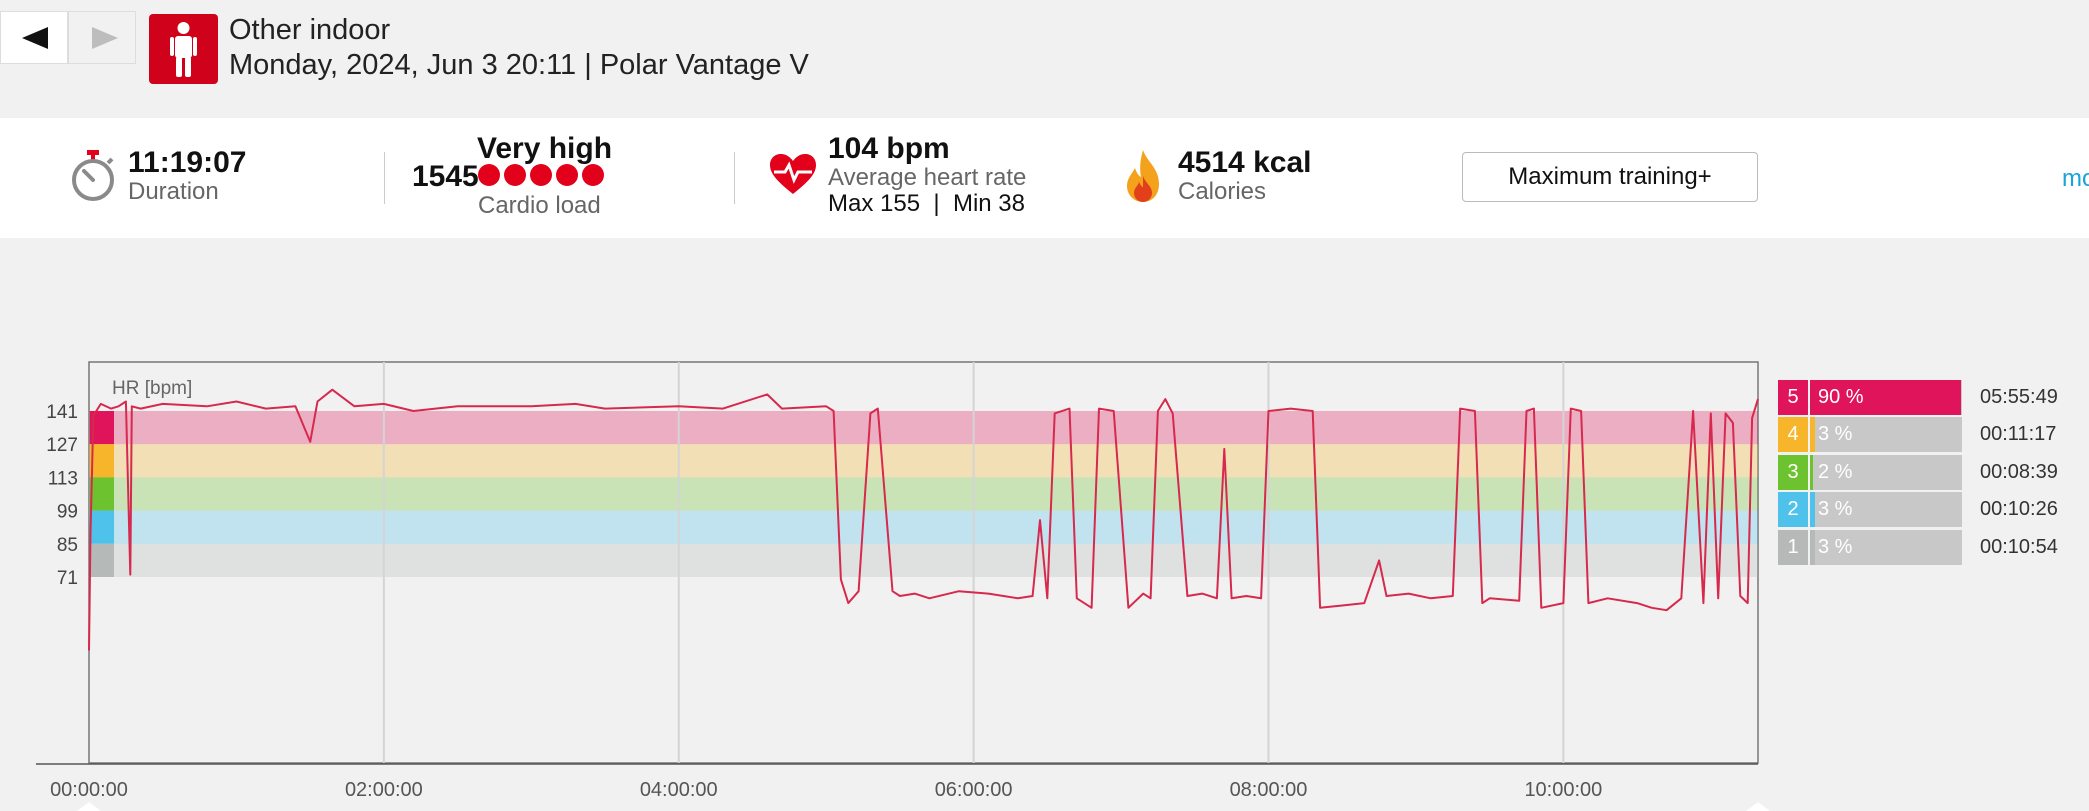 This screenshot has height=811, width=2089. I want to click on y-tick-label: 141, so click(62, 412).